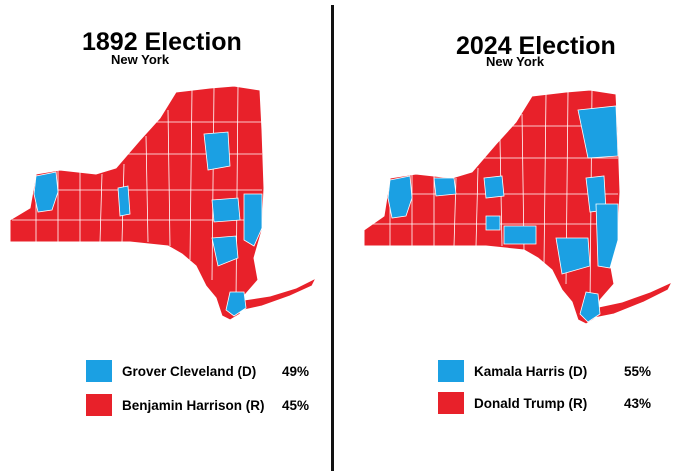 This screenshot has height=476, width=700. Describe the element at coordinates (573, 256) in the screenshot. I see `county-ulster` at that location.